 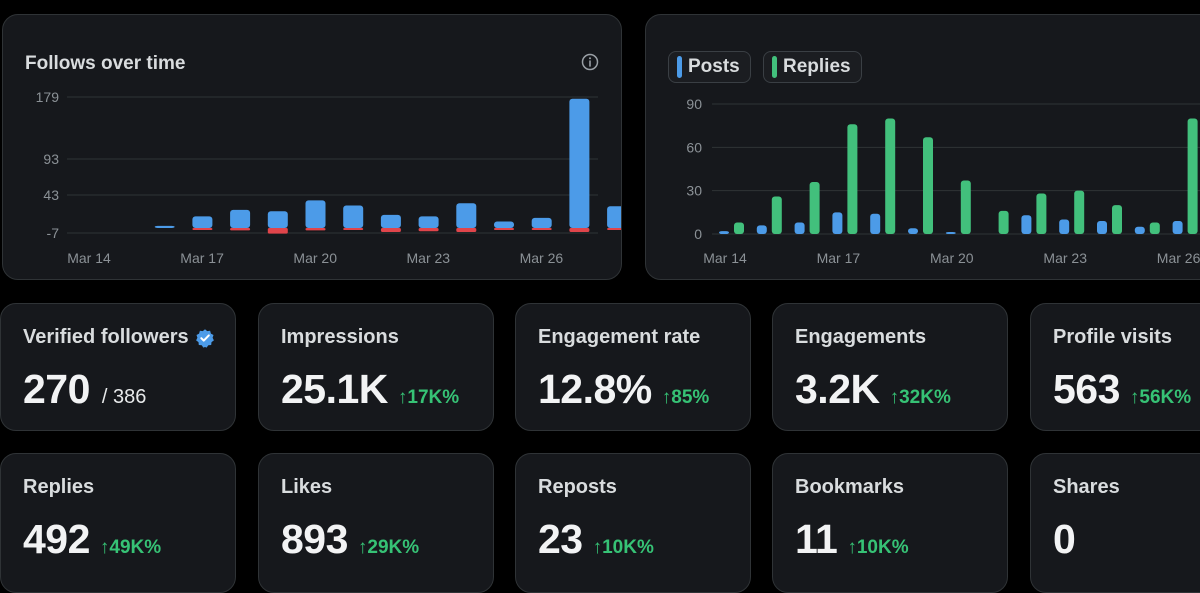 I want to click on stat-card-replies: Replies 492 ↑49K%, so click(x=118, y=523).